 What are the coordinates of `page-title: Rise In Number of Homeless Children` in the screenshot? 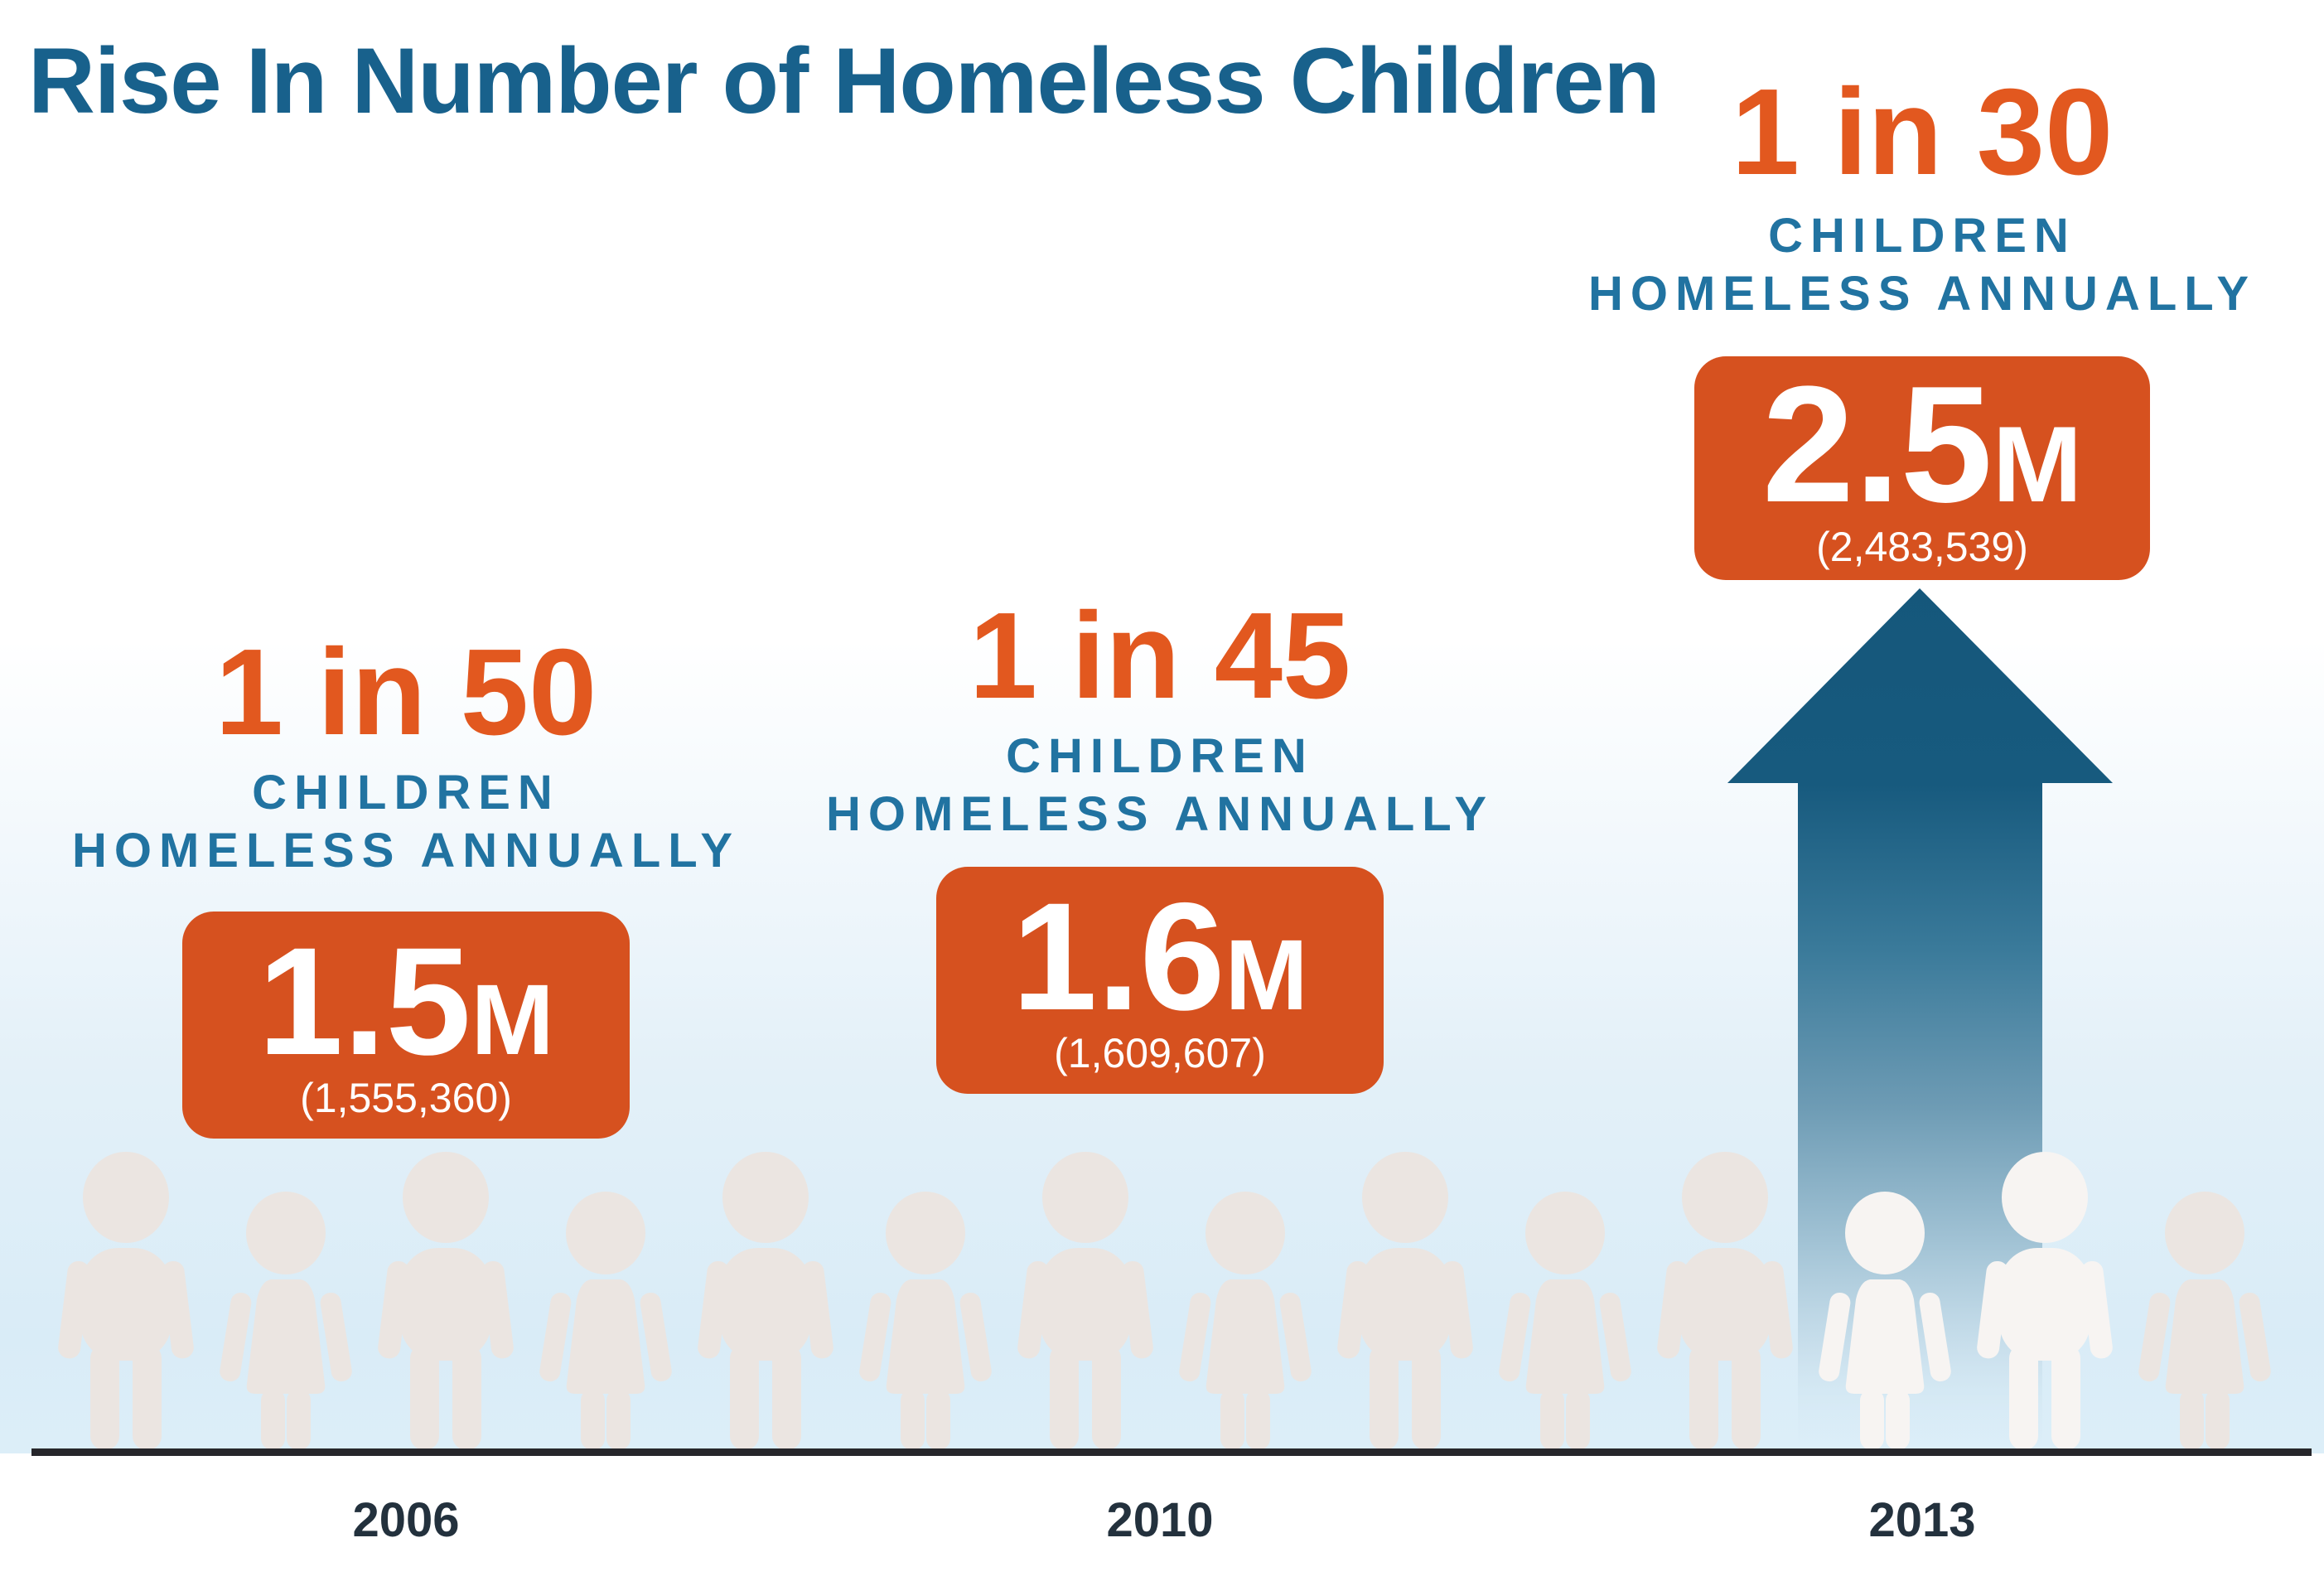 It's located at (844, 81).